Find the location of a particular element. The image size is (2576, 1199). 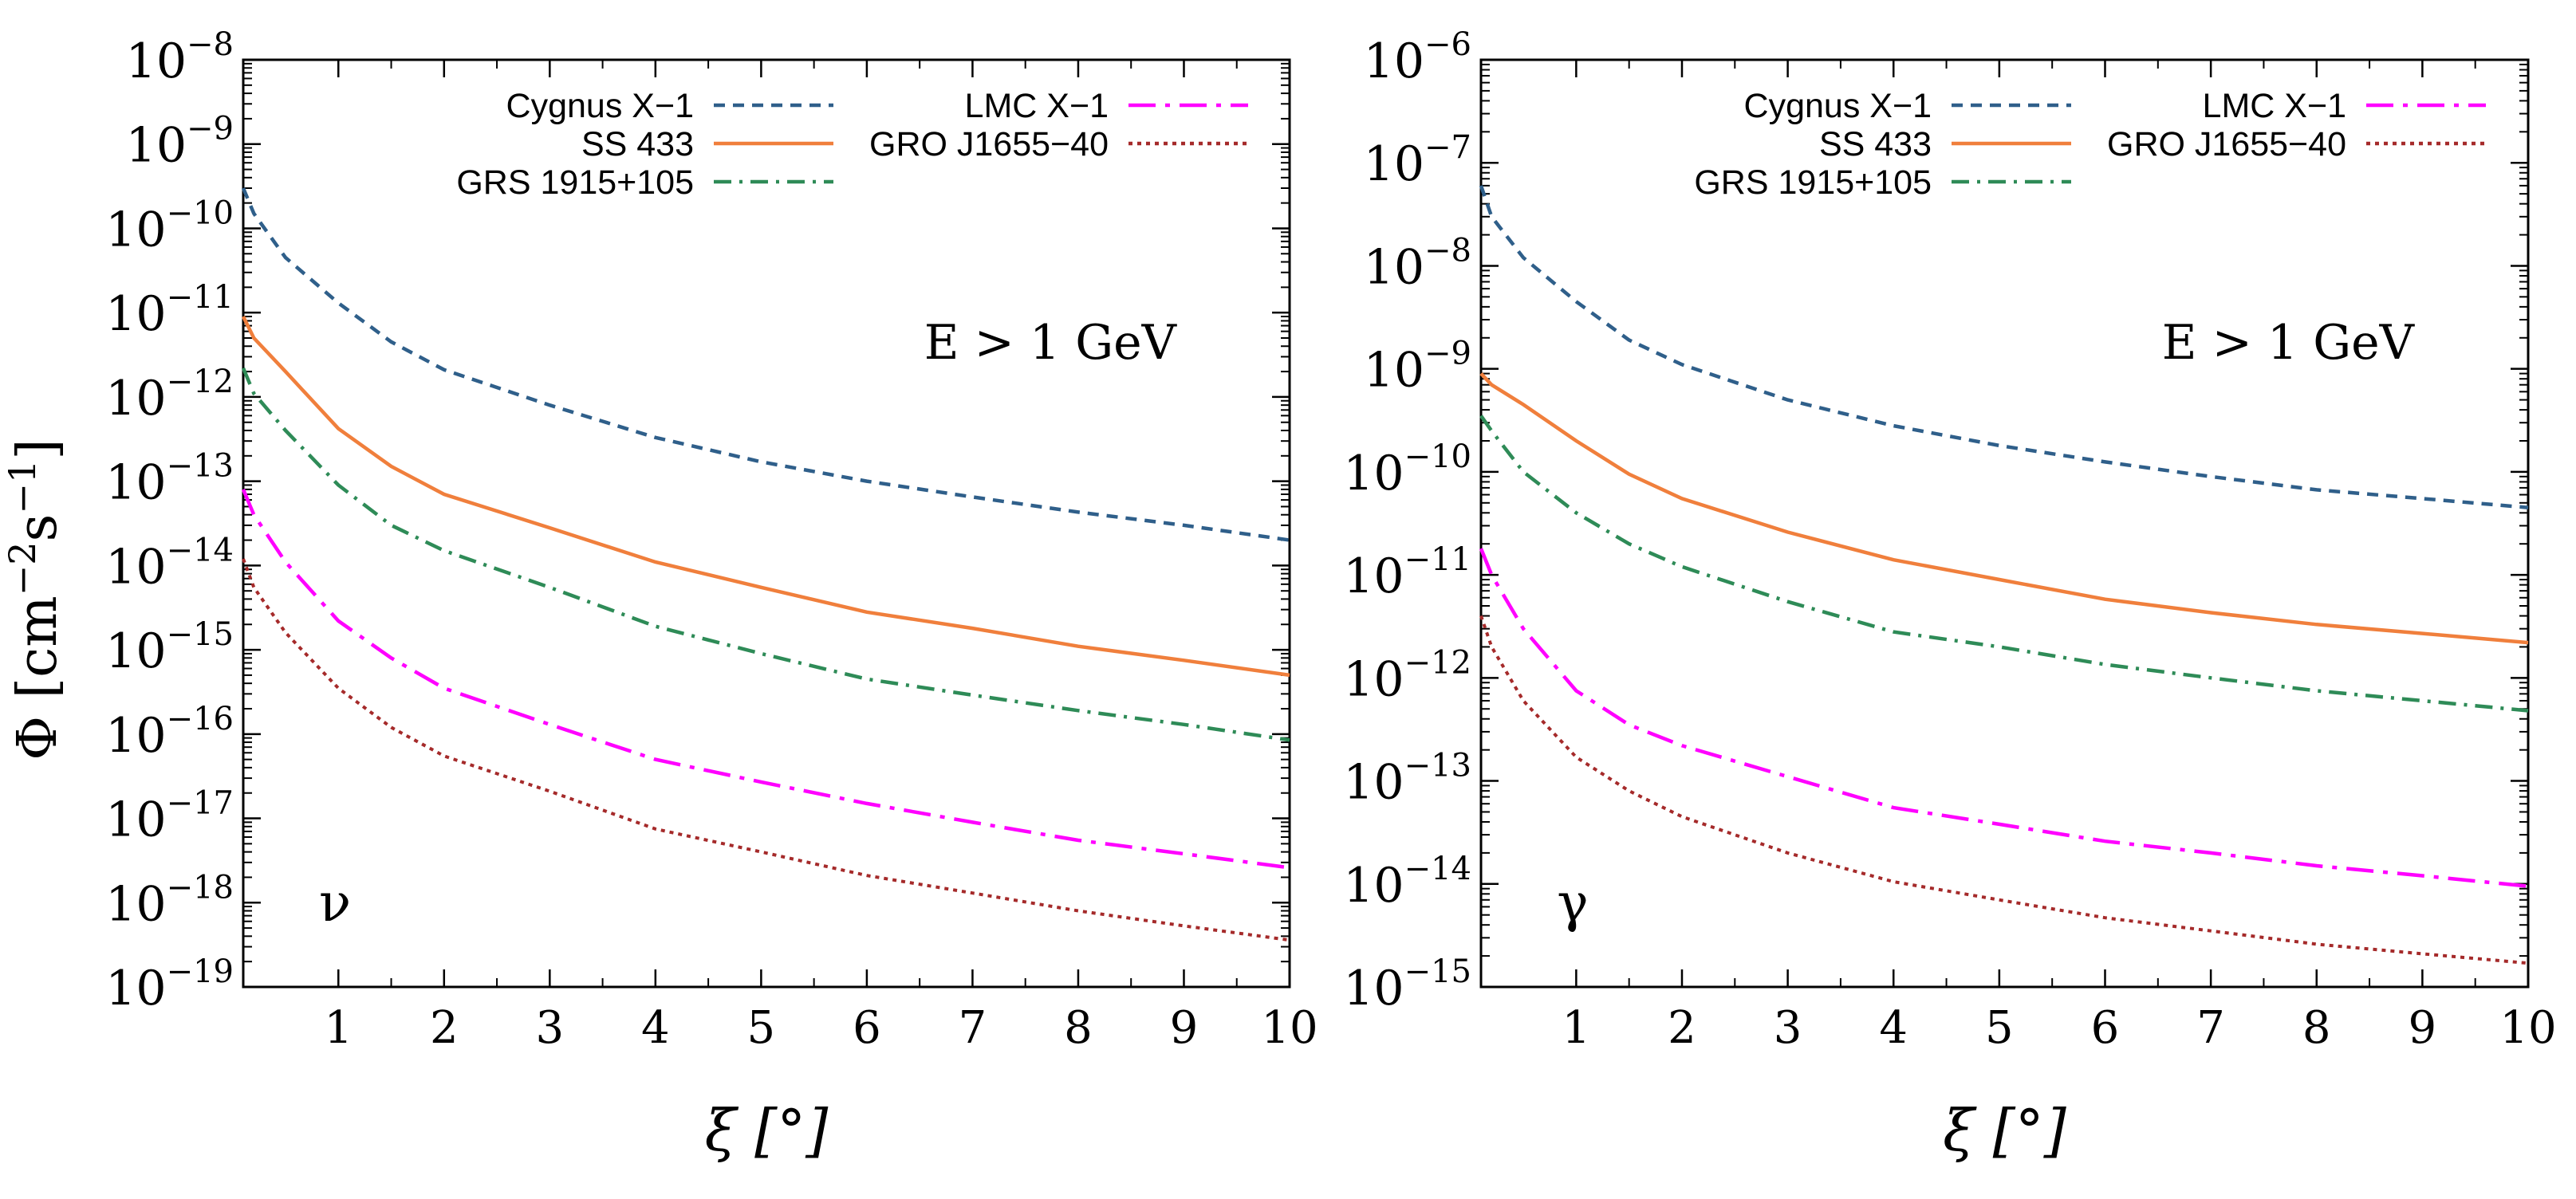

y-axis-label-sup1: −2 is located at coordinates (22, 569).